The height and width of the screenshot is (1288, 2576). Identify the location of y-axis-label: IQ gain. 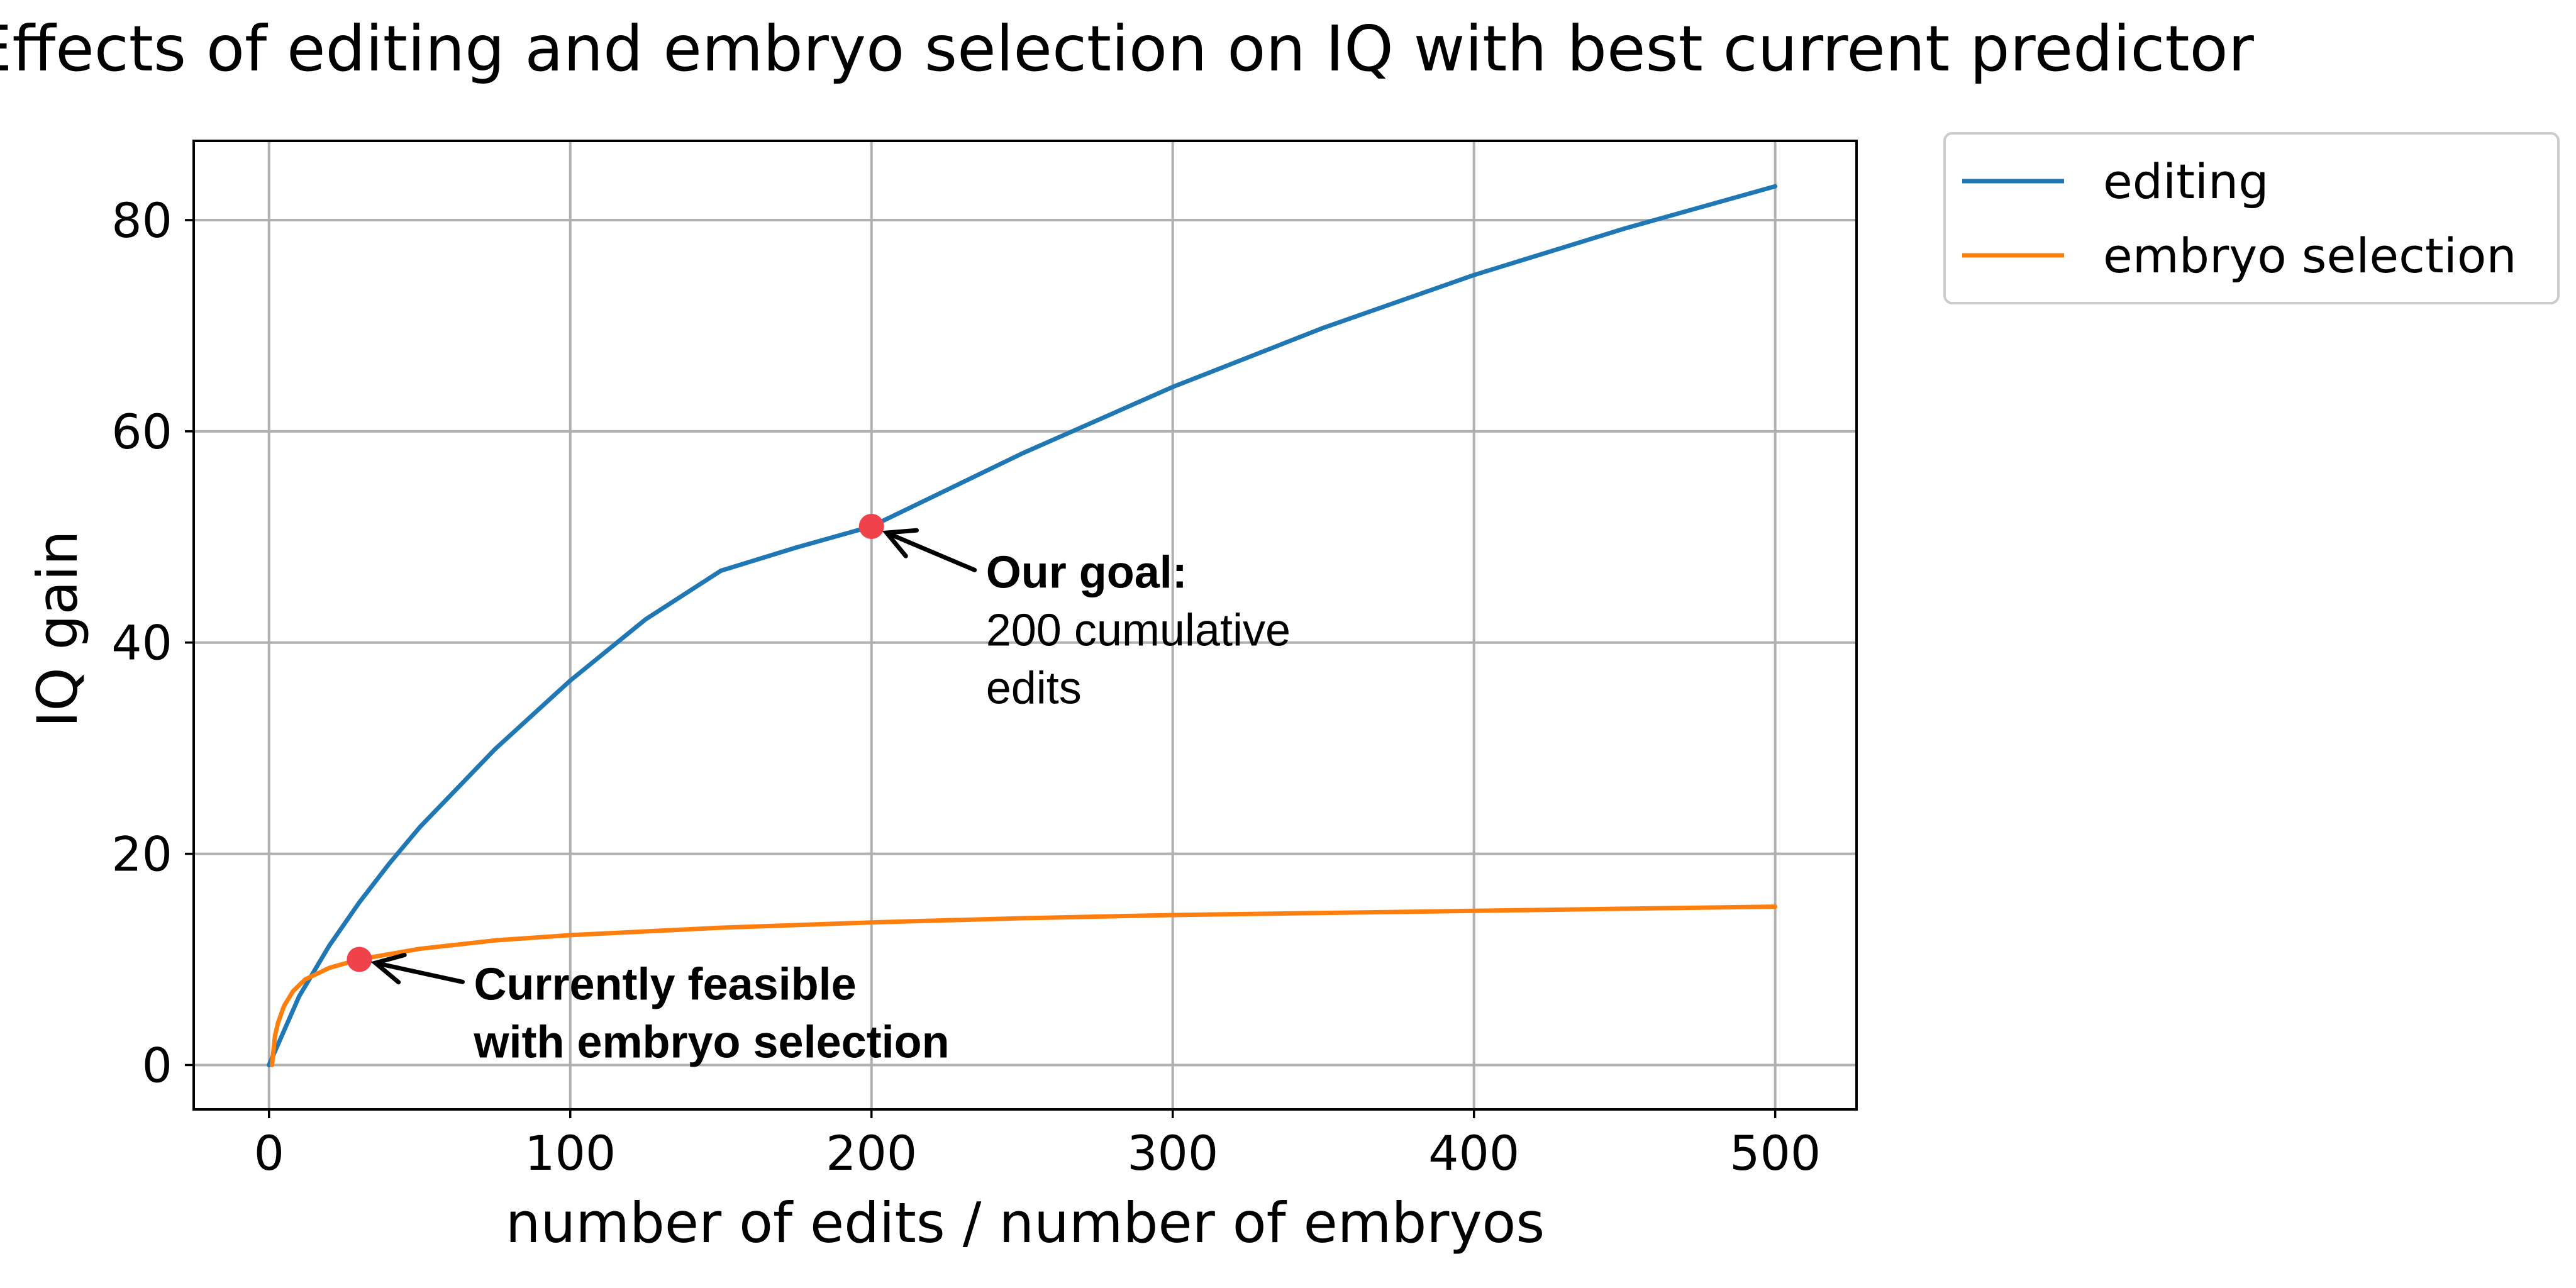
(57, 628).